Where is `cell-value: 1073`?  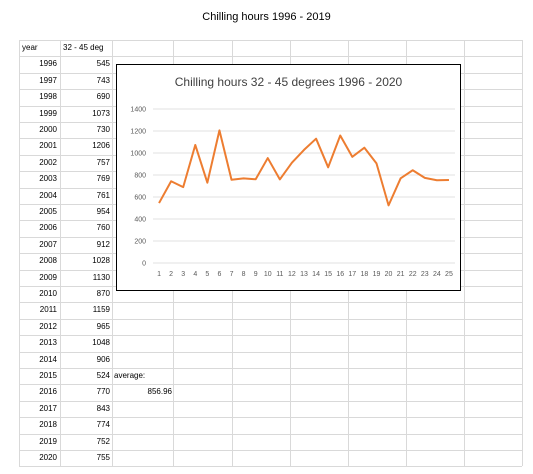
cell-value: 1073 is located at coordinates (101, 113).